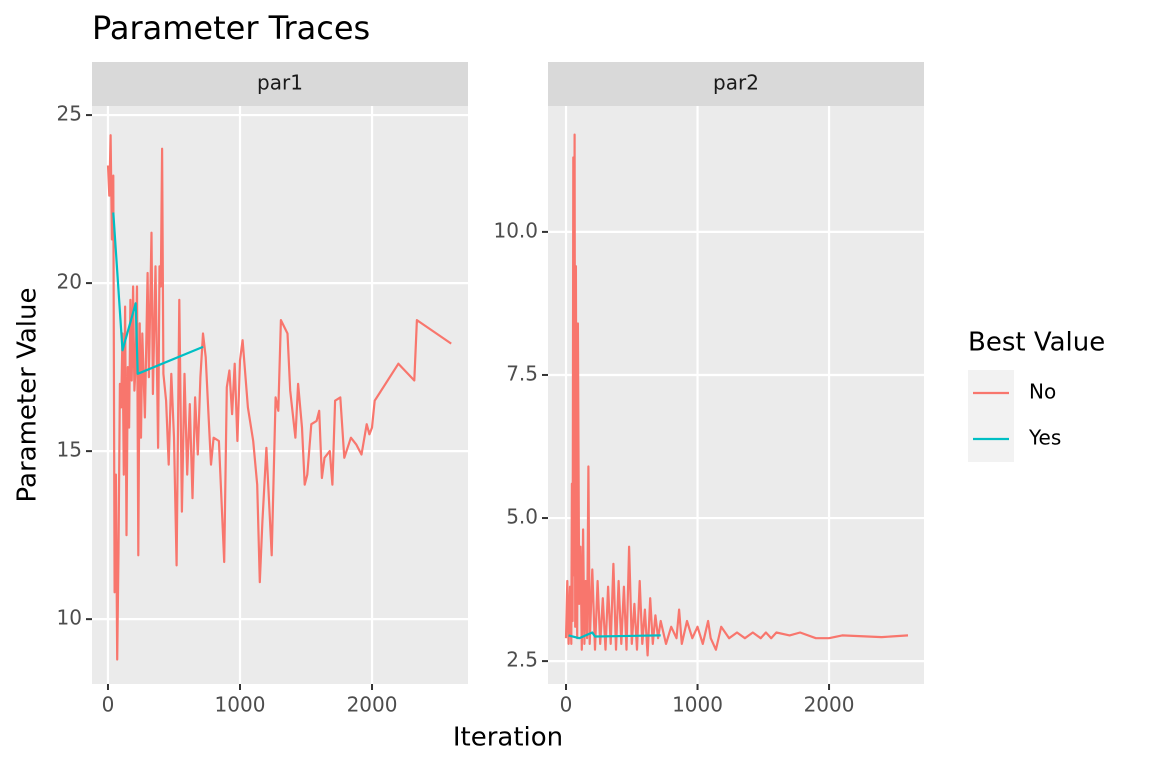  Describe the element at coordinates (69, 618) in the screenshot. I see `y-tick-label: 10` at that location.